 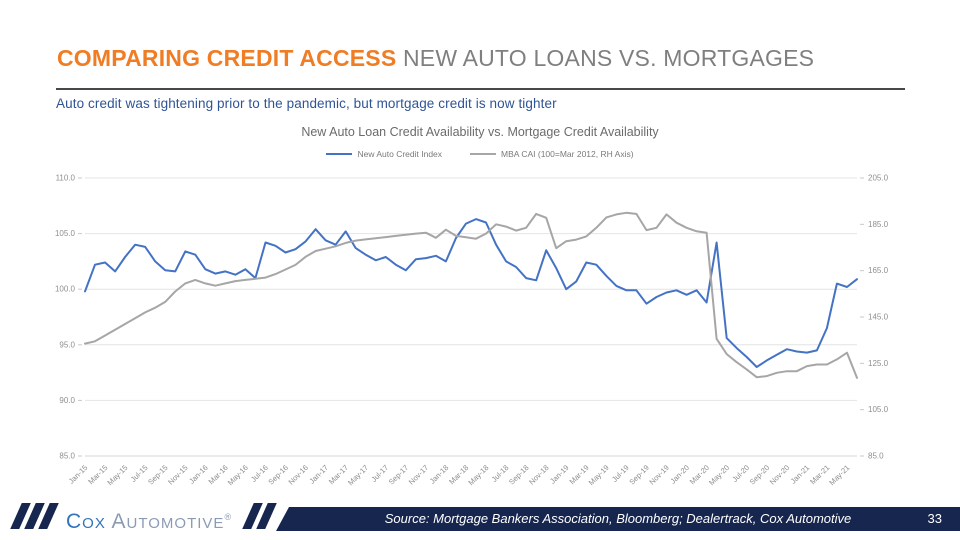 What do you see at coordinates (177, 474) in the screenshot?
I see `x-axis-label: Nov-15` at bounding box center [177, 474].